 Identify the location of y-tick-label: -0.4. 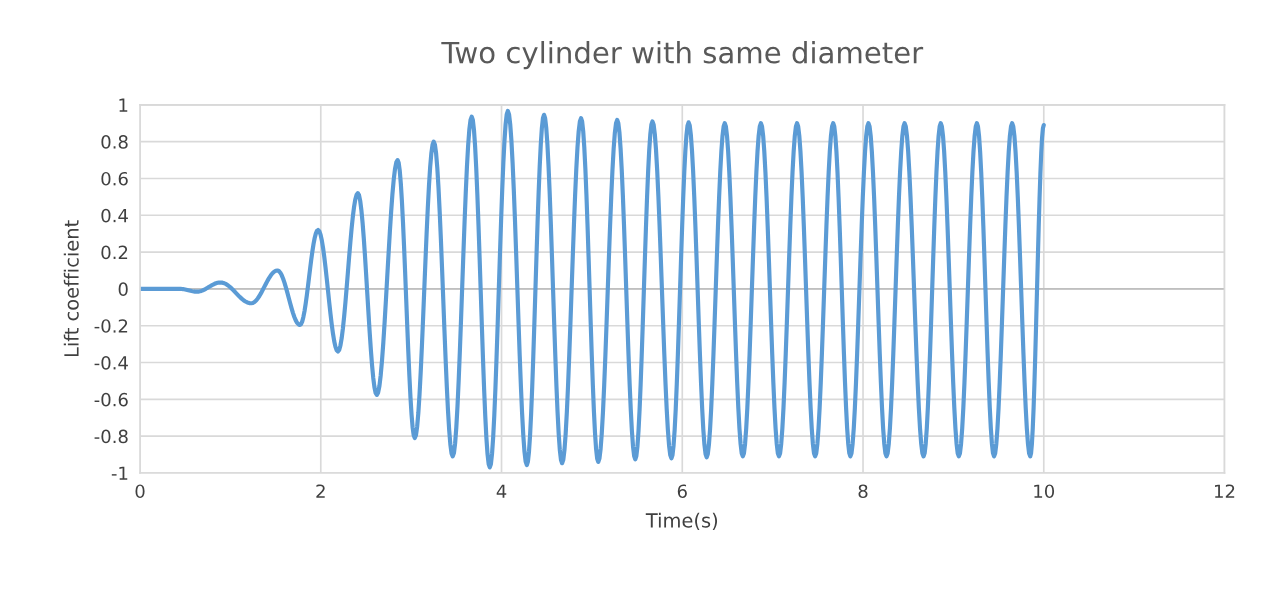
(111, 362).